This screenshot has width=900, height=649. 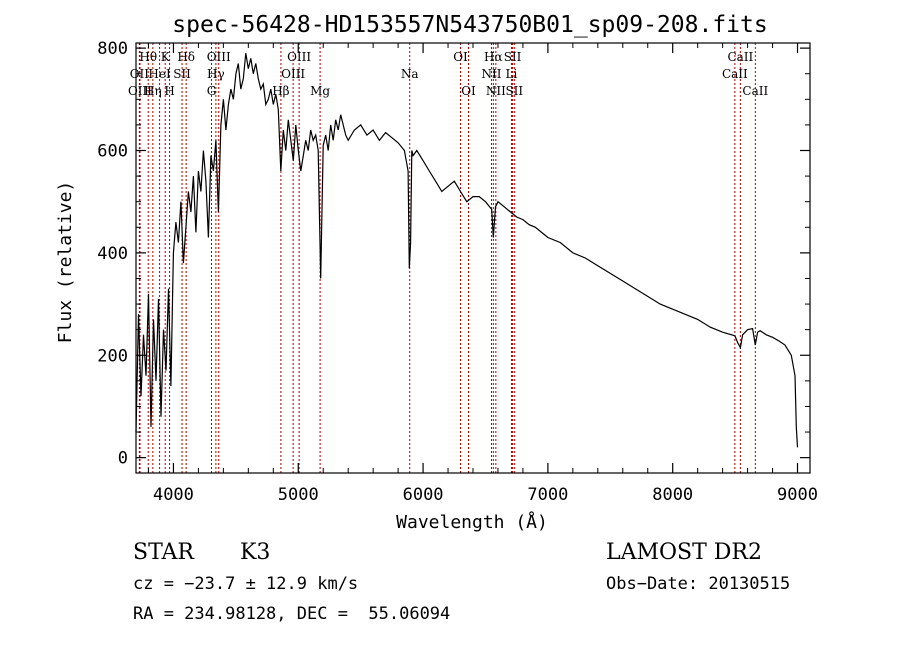 I want to click on line-label: Hη, so click(x=153, y=91).